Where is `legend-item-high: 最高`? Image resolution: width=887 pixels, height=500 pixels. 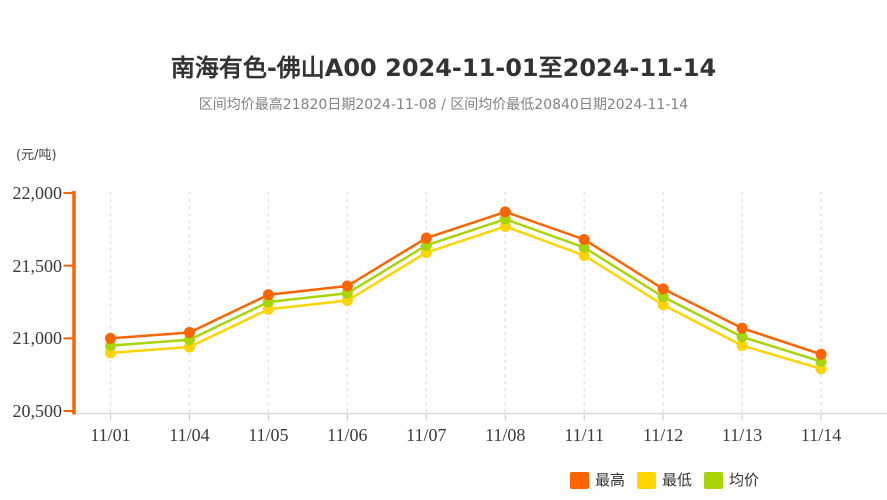
legend-item-high: 最高 is located at coordinates (597, 480).